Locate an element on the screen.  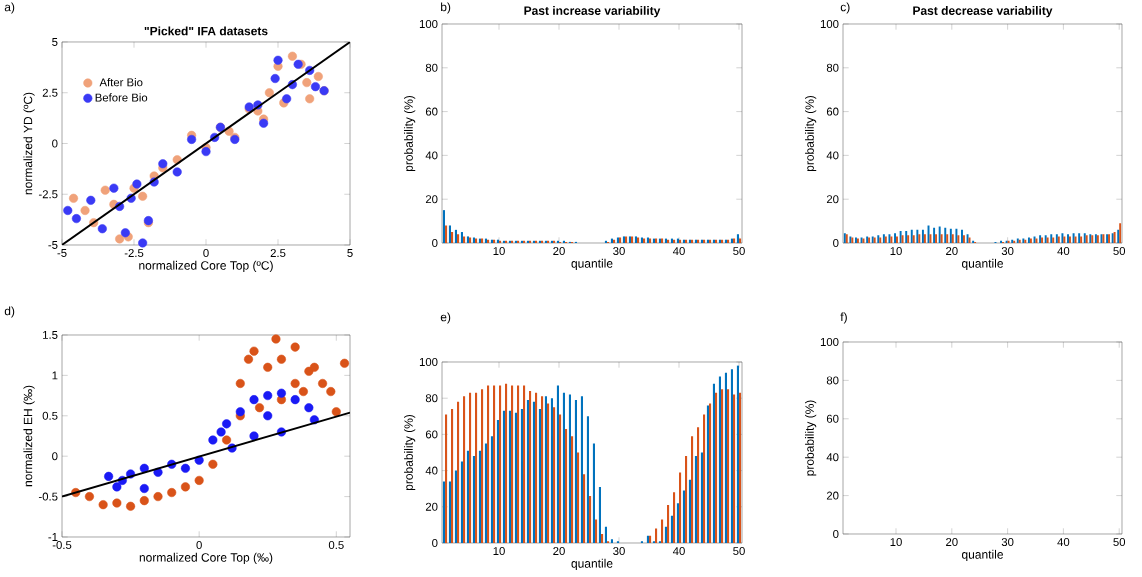
y-tick-label: 1.5 is located at coordinates (50, 335).